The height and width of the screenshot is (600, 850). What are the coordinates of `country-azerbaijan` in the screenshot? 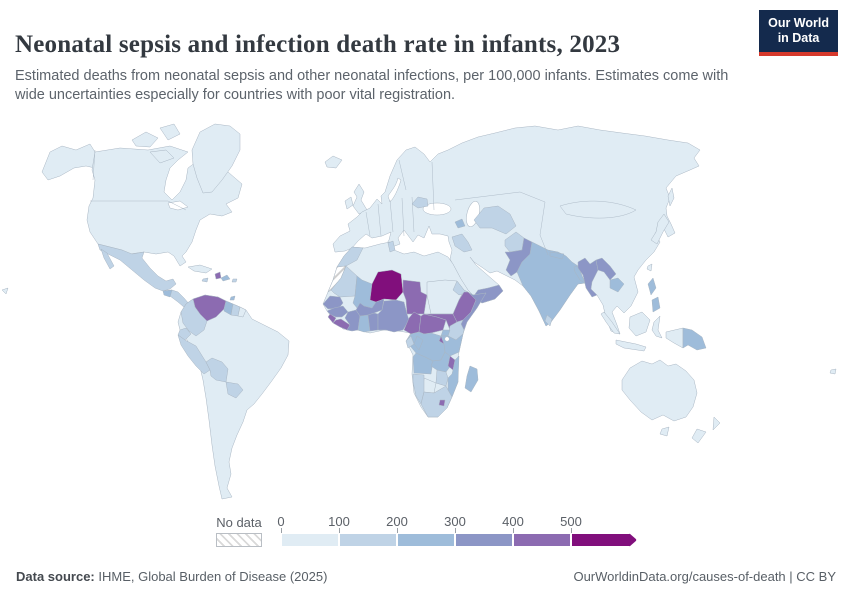 It's located at (460, 223).